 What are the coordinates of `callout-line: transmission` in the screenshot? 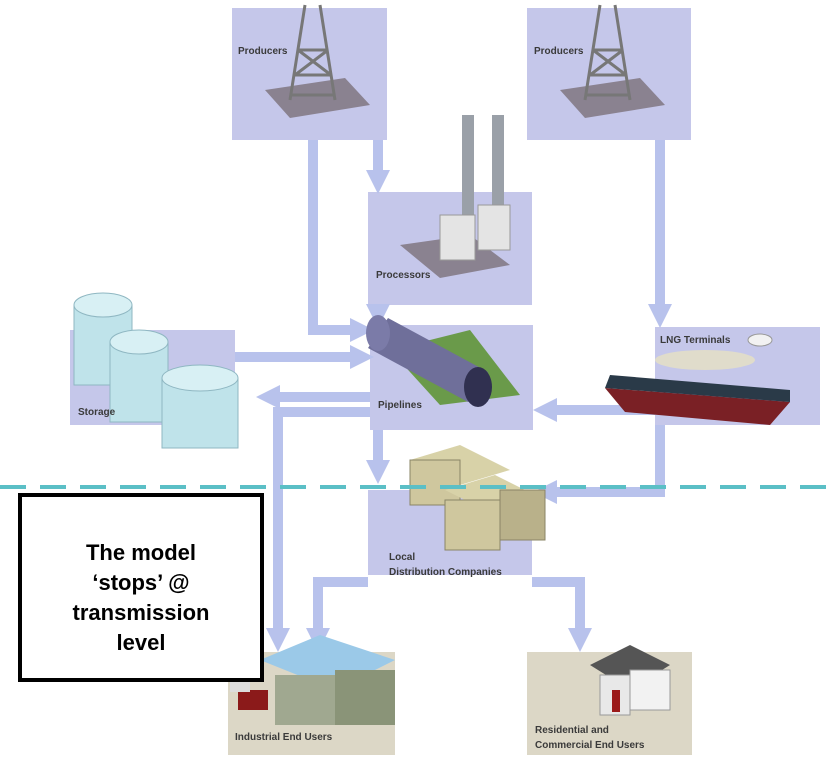 It's located at (141, 612).